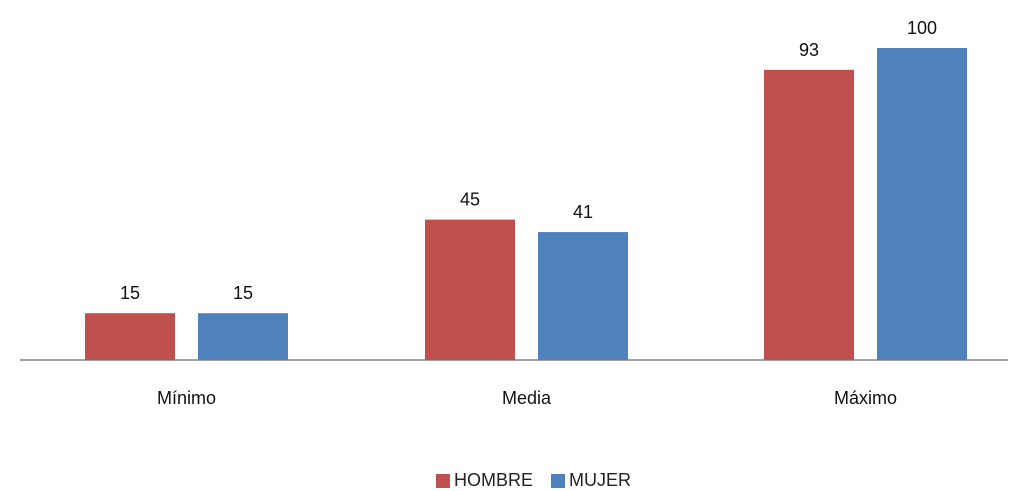 The width and height of the screenshot is (1013, 491). Describe the element at coordinates (600, 480) in the screenshot. I see `legend-label-mujer: MUJER` at that location.